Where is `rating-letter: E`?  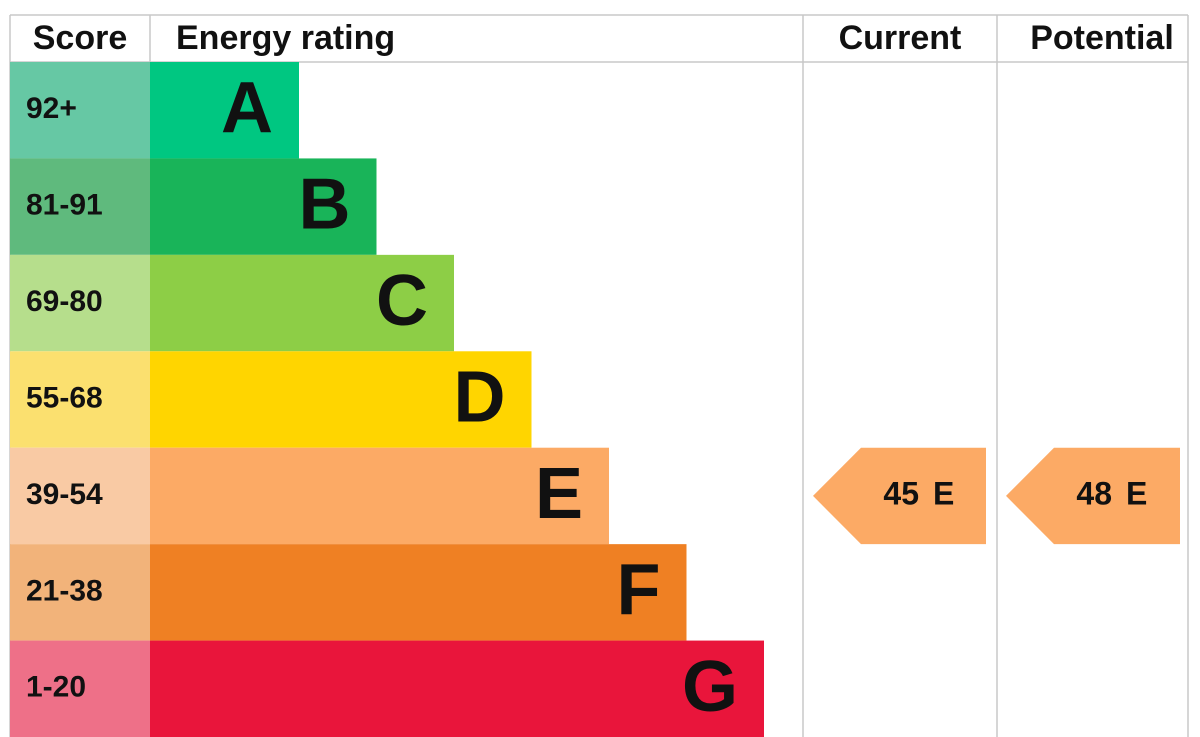 rating-letter: E is located at coordinates (559, 494).